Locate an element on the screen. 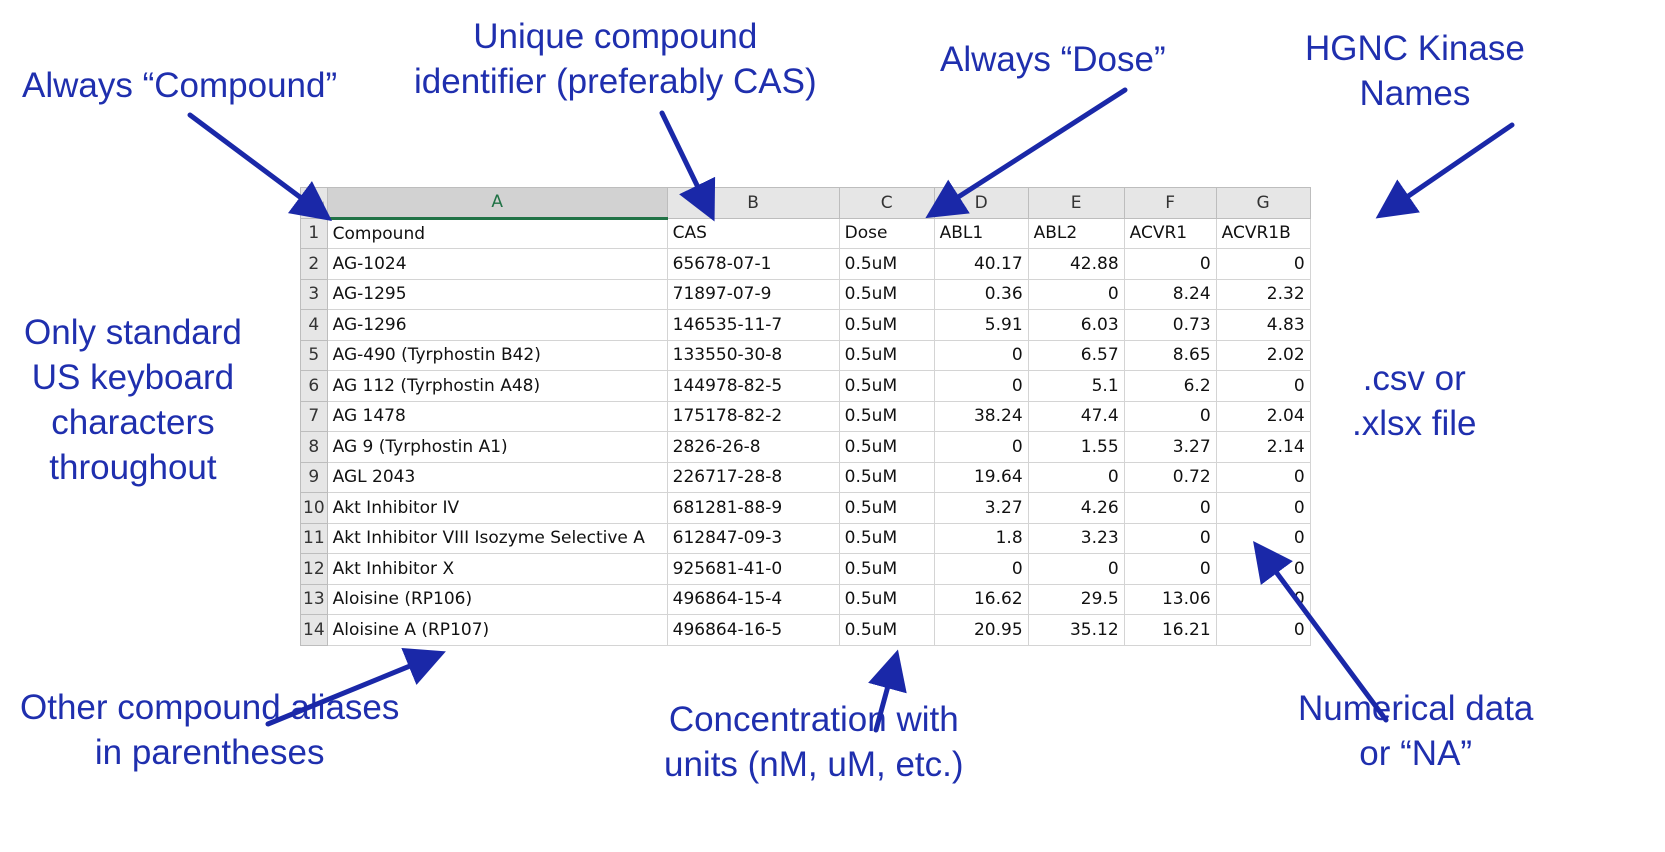 The height and width of the screenshot is (852, 1665). row-header: 10 is located at coordinates (314, 508).